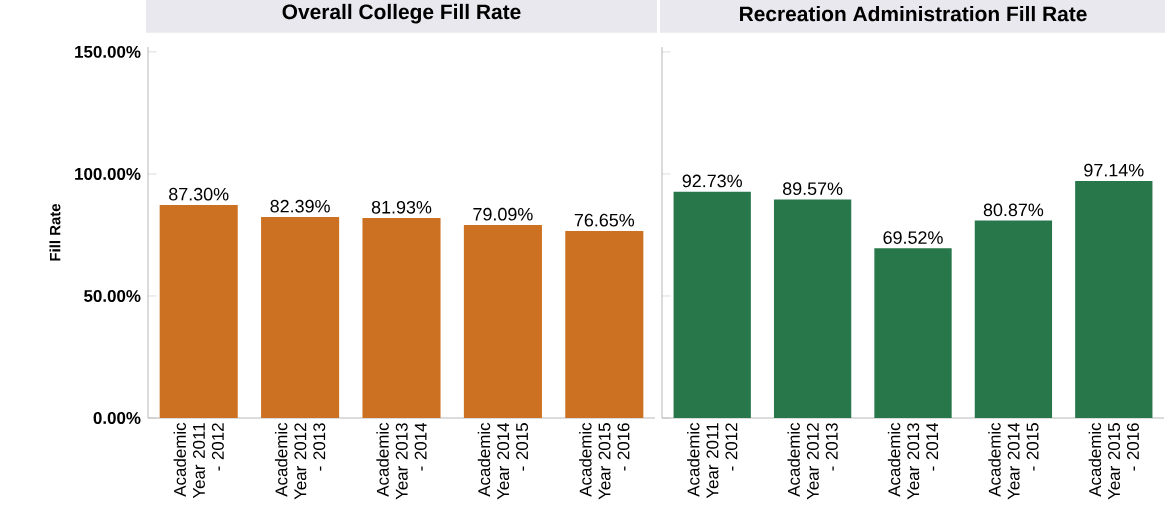 Image resolution: width=1165 pixels, height=532 pixels. Describe the element at coordinates (401, 13) in the screenshot. I see `chart-title: Overall College Fill Rate` at that location.